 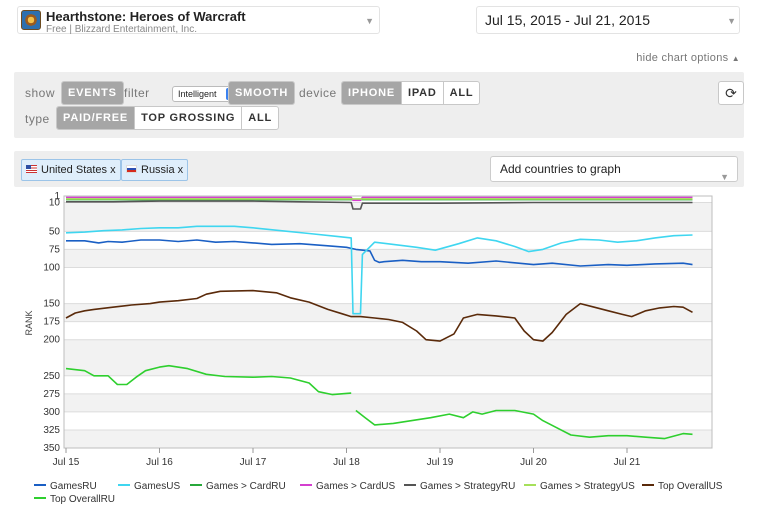 What do you see at coordinates (423, 93) in the screenshot?
I see `device-ipad-button: IPAD` at bounding box center [423, 93].